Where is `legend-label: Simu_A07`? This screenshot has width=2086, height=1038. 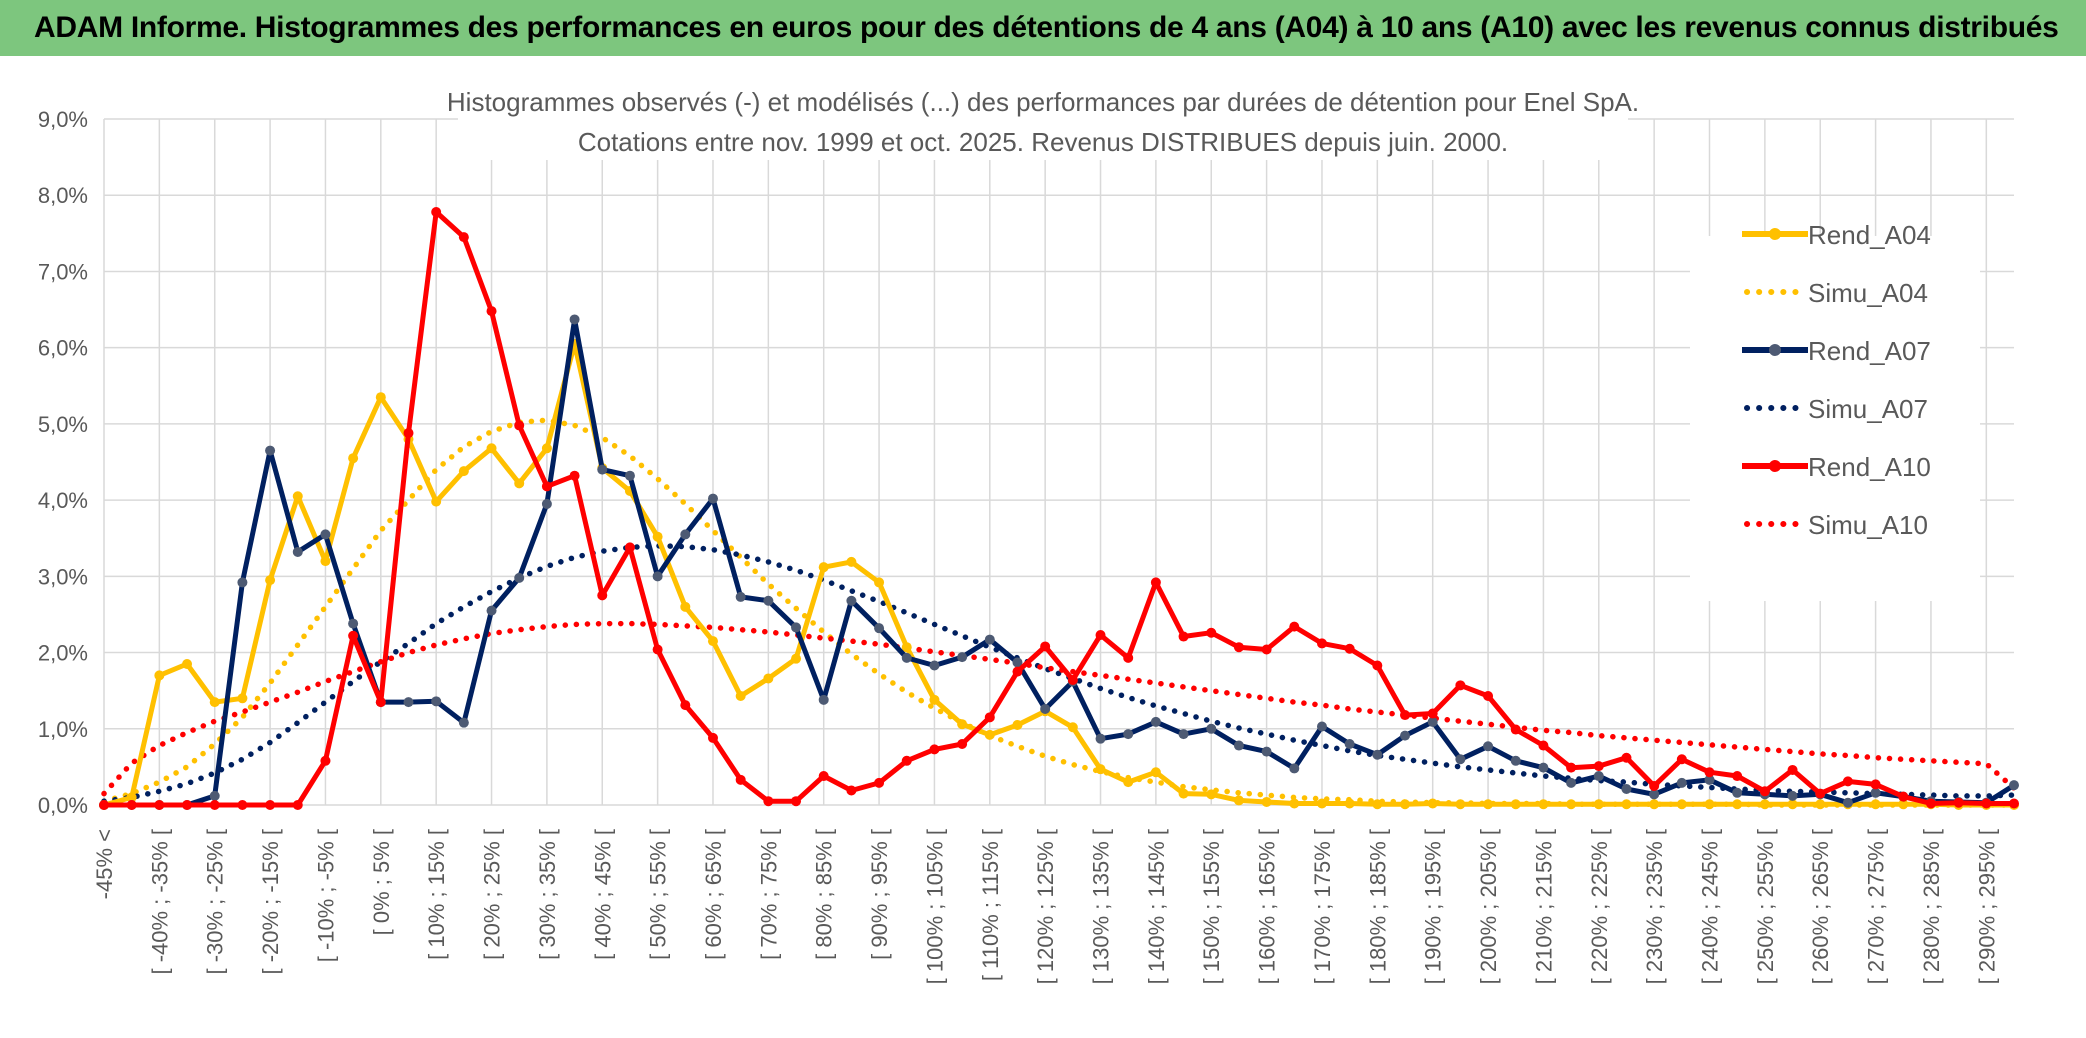
legend-label: Simu_A07 is located at coordinates (1868, 409).